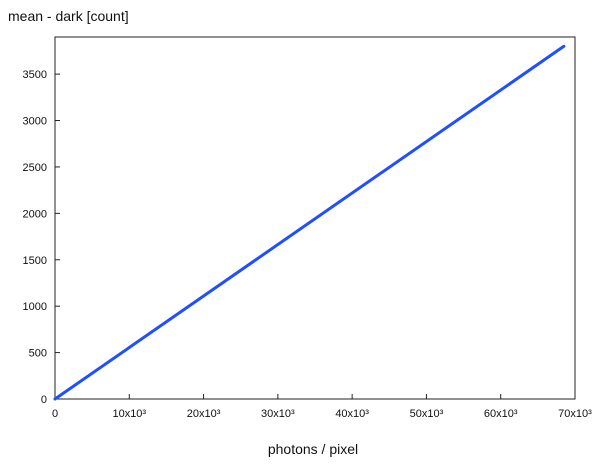 Image resolution: width=600 pixels, height=464 pixels. Describe the element at coordinates (55, 414) in the screenshot. I see `x-tick-label: 0` at that location.